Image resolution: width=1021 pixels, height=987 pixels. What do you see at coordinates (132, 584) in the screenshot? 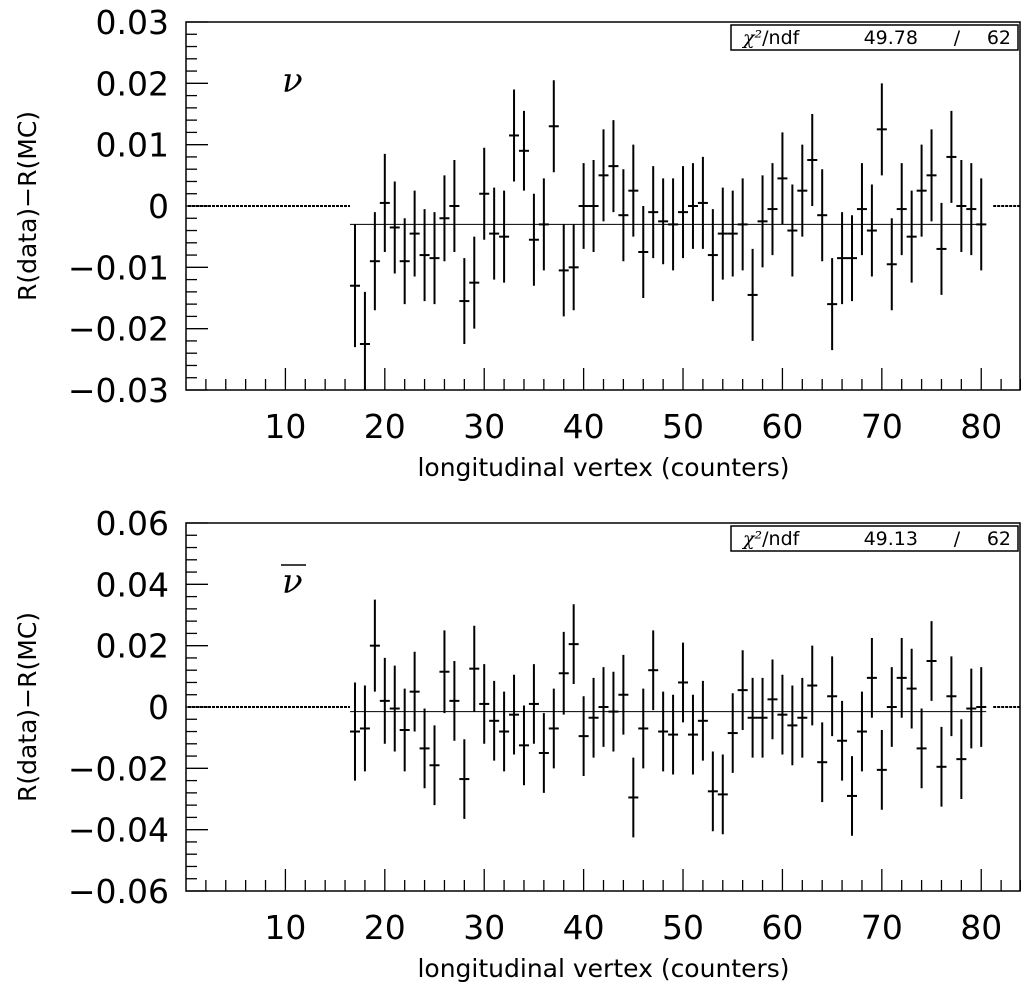
I see `y-tick-label: 0.04` at bounding box center [132, 584].